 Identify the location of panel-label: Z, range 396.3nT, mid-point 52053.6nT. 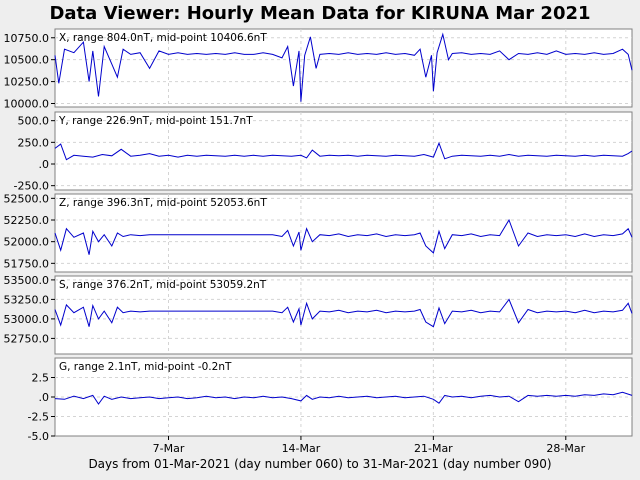
(163, 203).